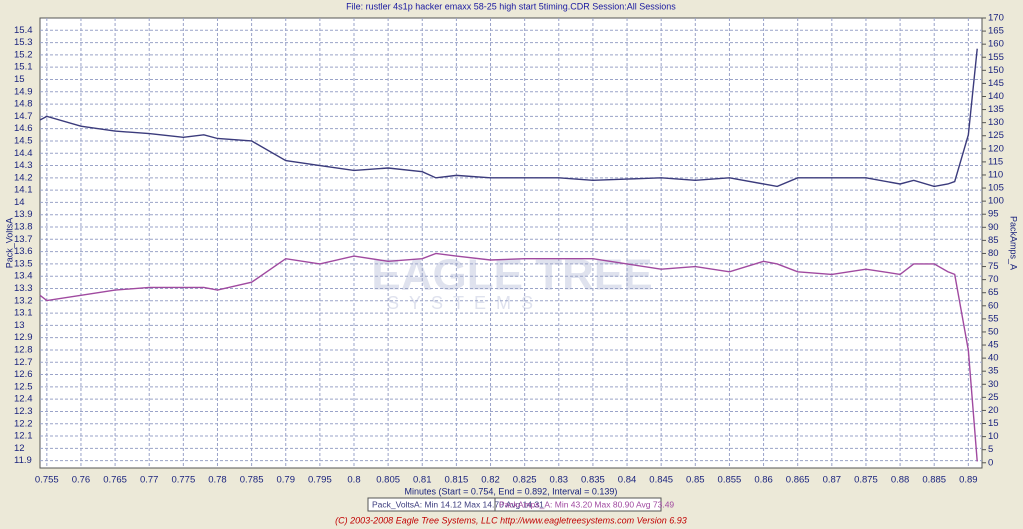 Image resolution: width=1023 pixels, height=529 pixels. What do you see at coordinates (23, 116) in the screenshot?
I see `y-tick-label: 14.7` at bounding box center [23, 116].